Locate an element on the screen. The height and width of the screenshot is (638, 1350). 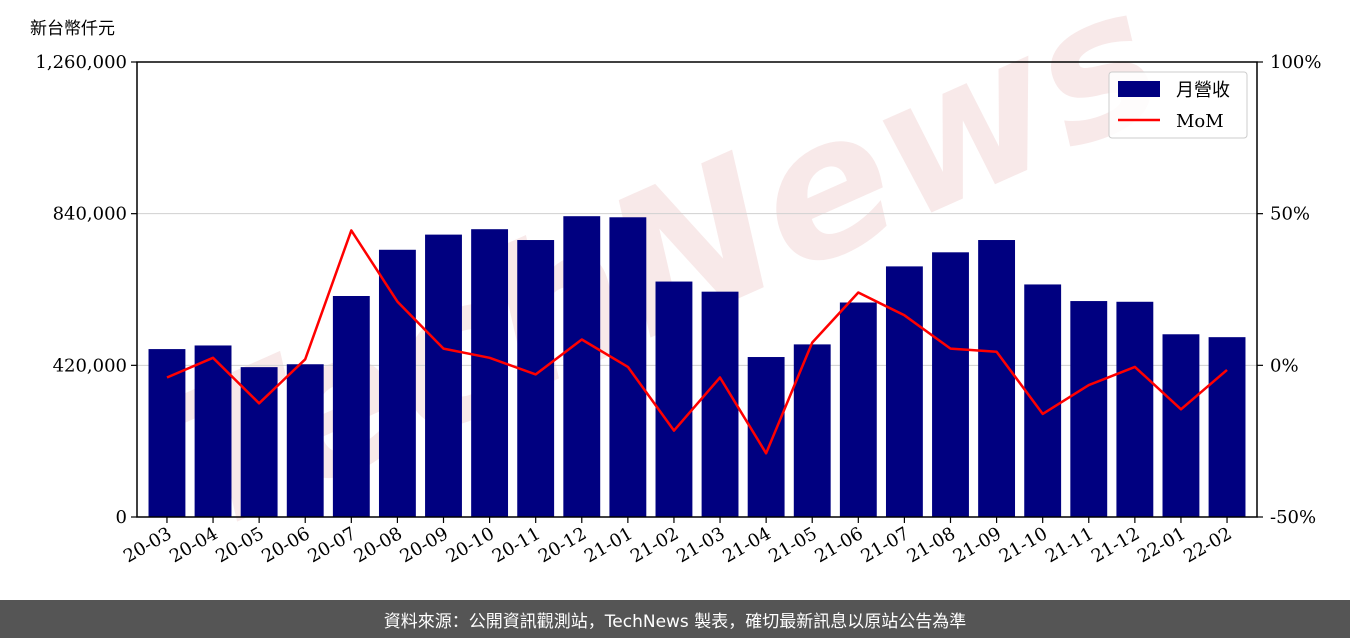
x-tick-label: 20-12 is located at coordinates (562, 545).